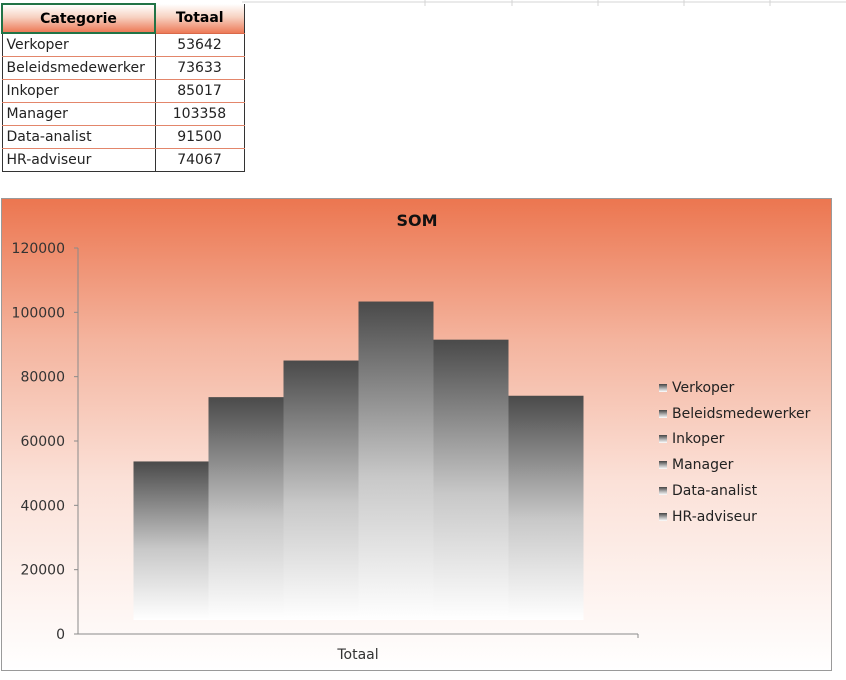 The height and width of the screenshot is (680, 846). I want to click on legend-label: Verkoper, so click(703, 387).